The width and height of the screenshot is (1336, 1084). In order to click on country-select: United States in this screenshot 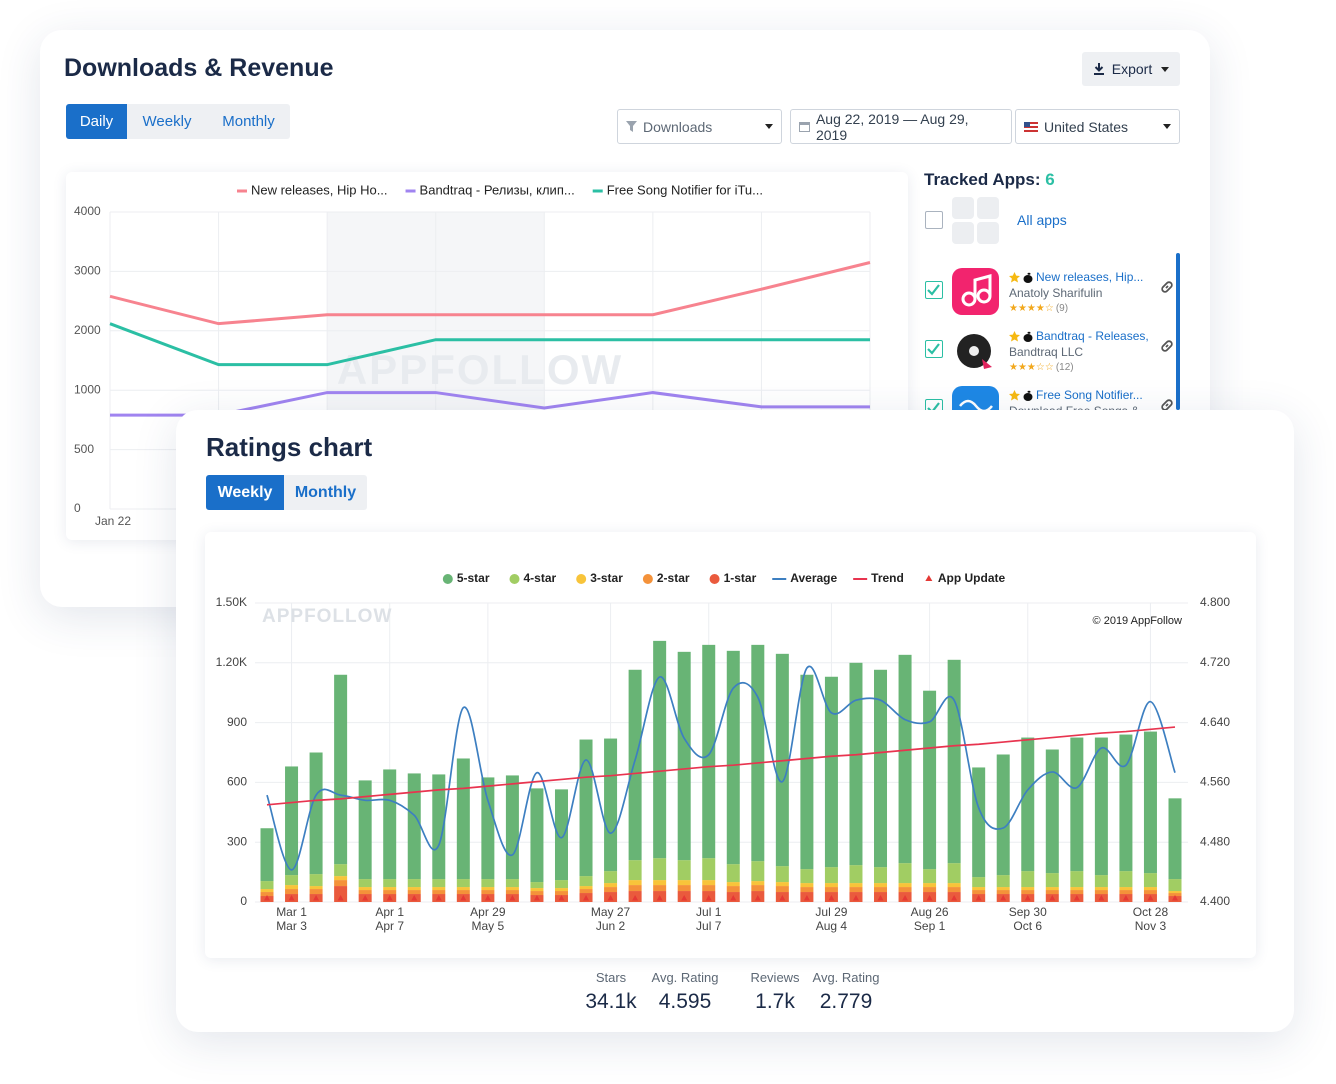, I will do `click(1097, 126)`.